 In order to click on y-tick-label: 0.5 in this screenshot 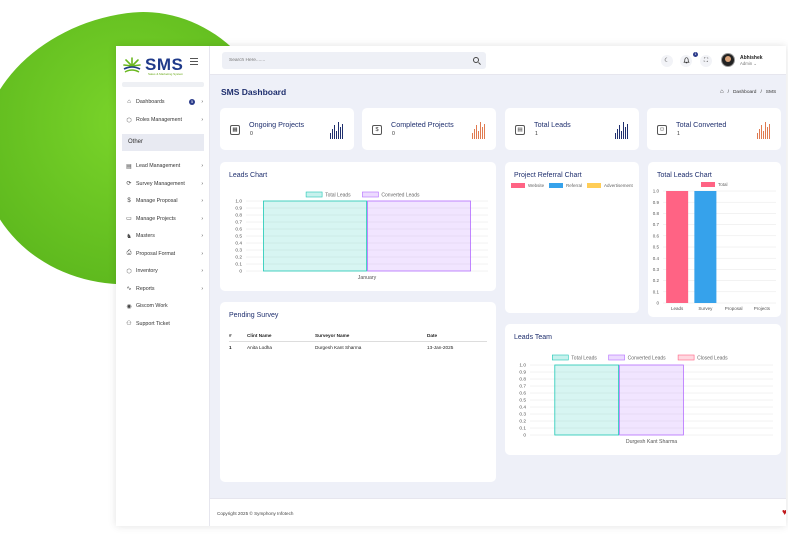, I will do `click(522, 401)`.